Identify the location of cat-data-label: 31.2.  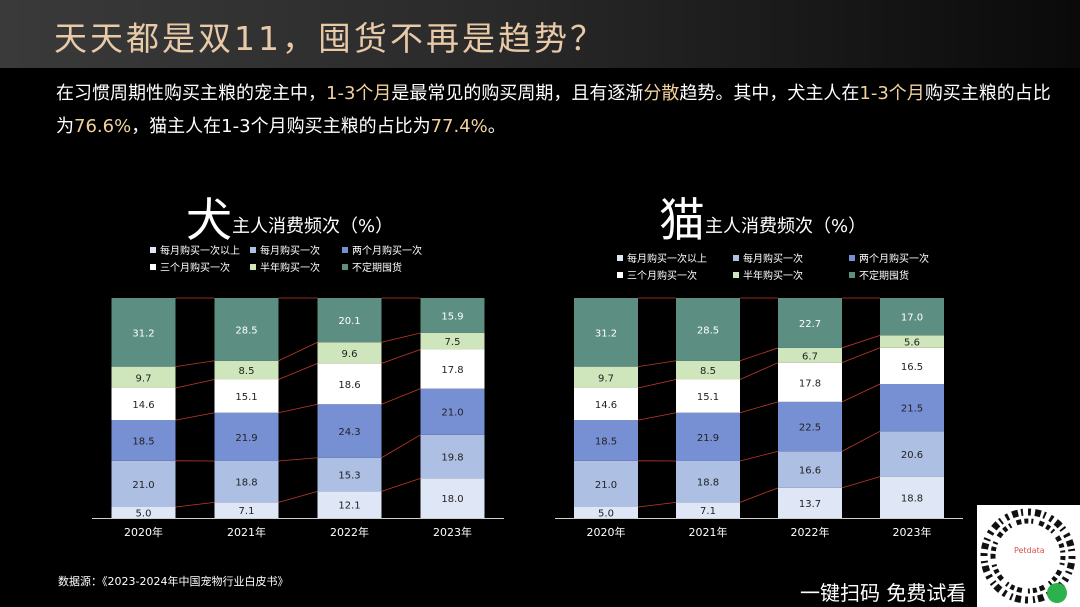
(606, 333).